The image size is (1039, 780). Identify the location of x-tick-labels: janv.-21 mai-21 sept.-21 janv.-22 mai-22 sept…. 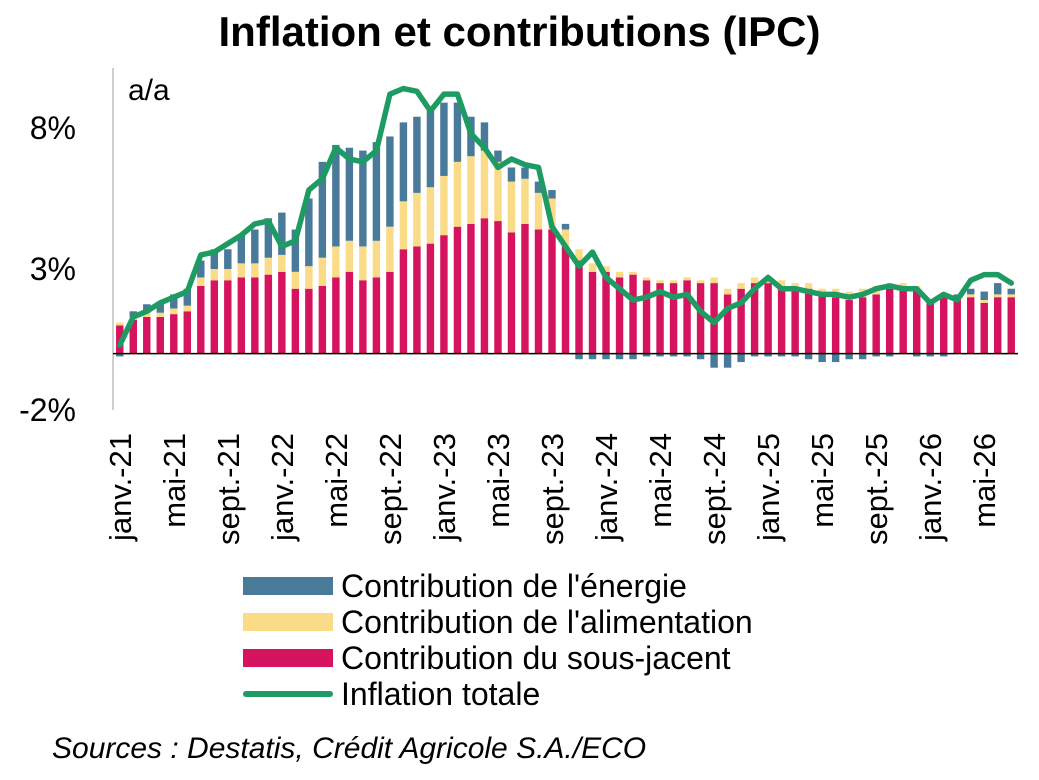
(552, 489).